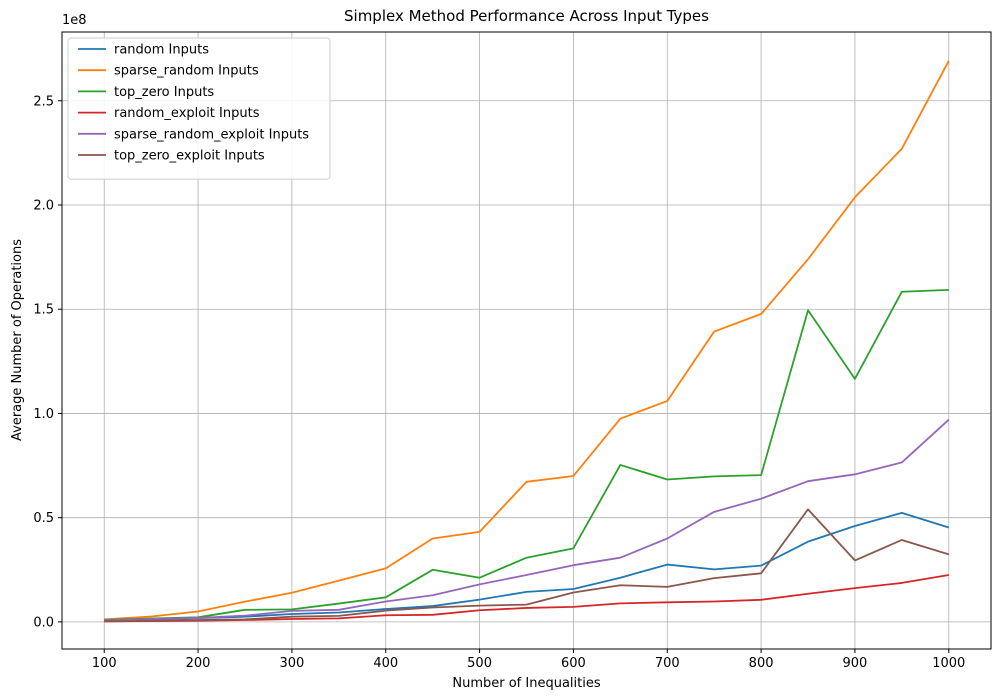 The height and width of the screenshot is (699, 1001). Describe the element at coordinates (573, 663) in the screenshot. I see `x-tick-label: 600` at that location.